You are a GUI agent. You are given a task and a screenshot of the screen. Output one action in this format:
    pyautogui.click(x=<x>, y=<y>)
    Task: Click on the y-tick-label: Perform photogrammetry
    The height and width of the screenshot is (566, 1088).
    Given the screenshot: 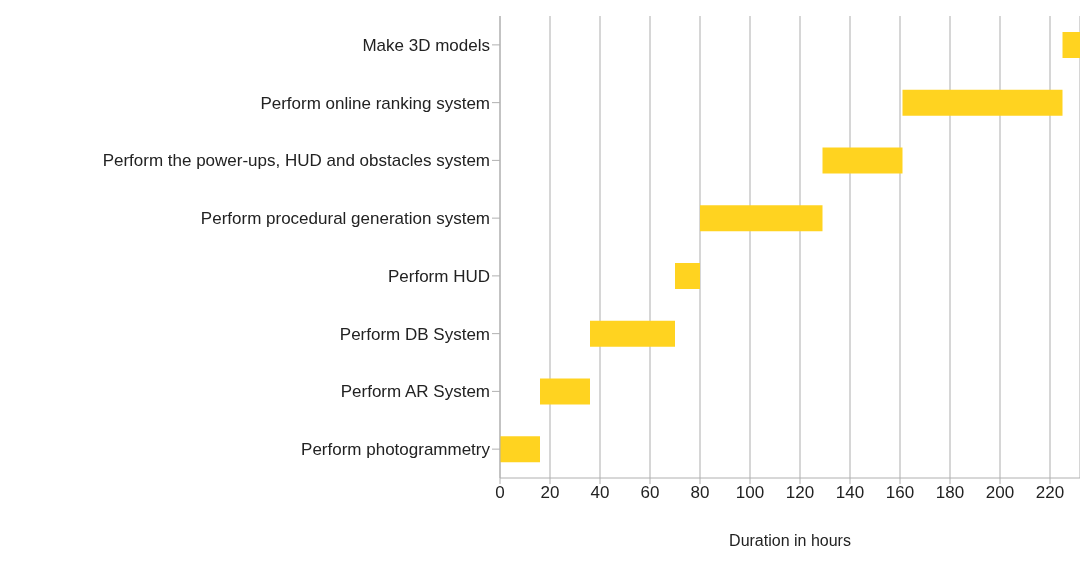 What is the action you would take?
    pyautogui.click(x=396, y=450)
    